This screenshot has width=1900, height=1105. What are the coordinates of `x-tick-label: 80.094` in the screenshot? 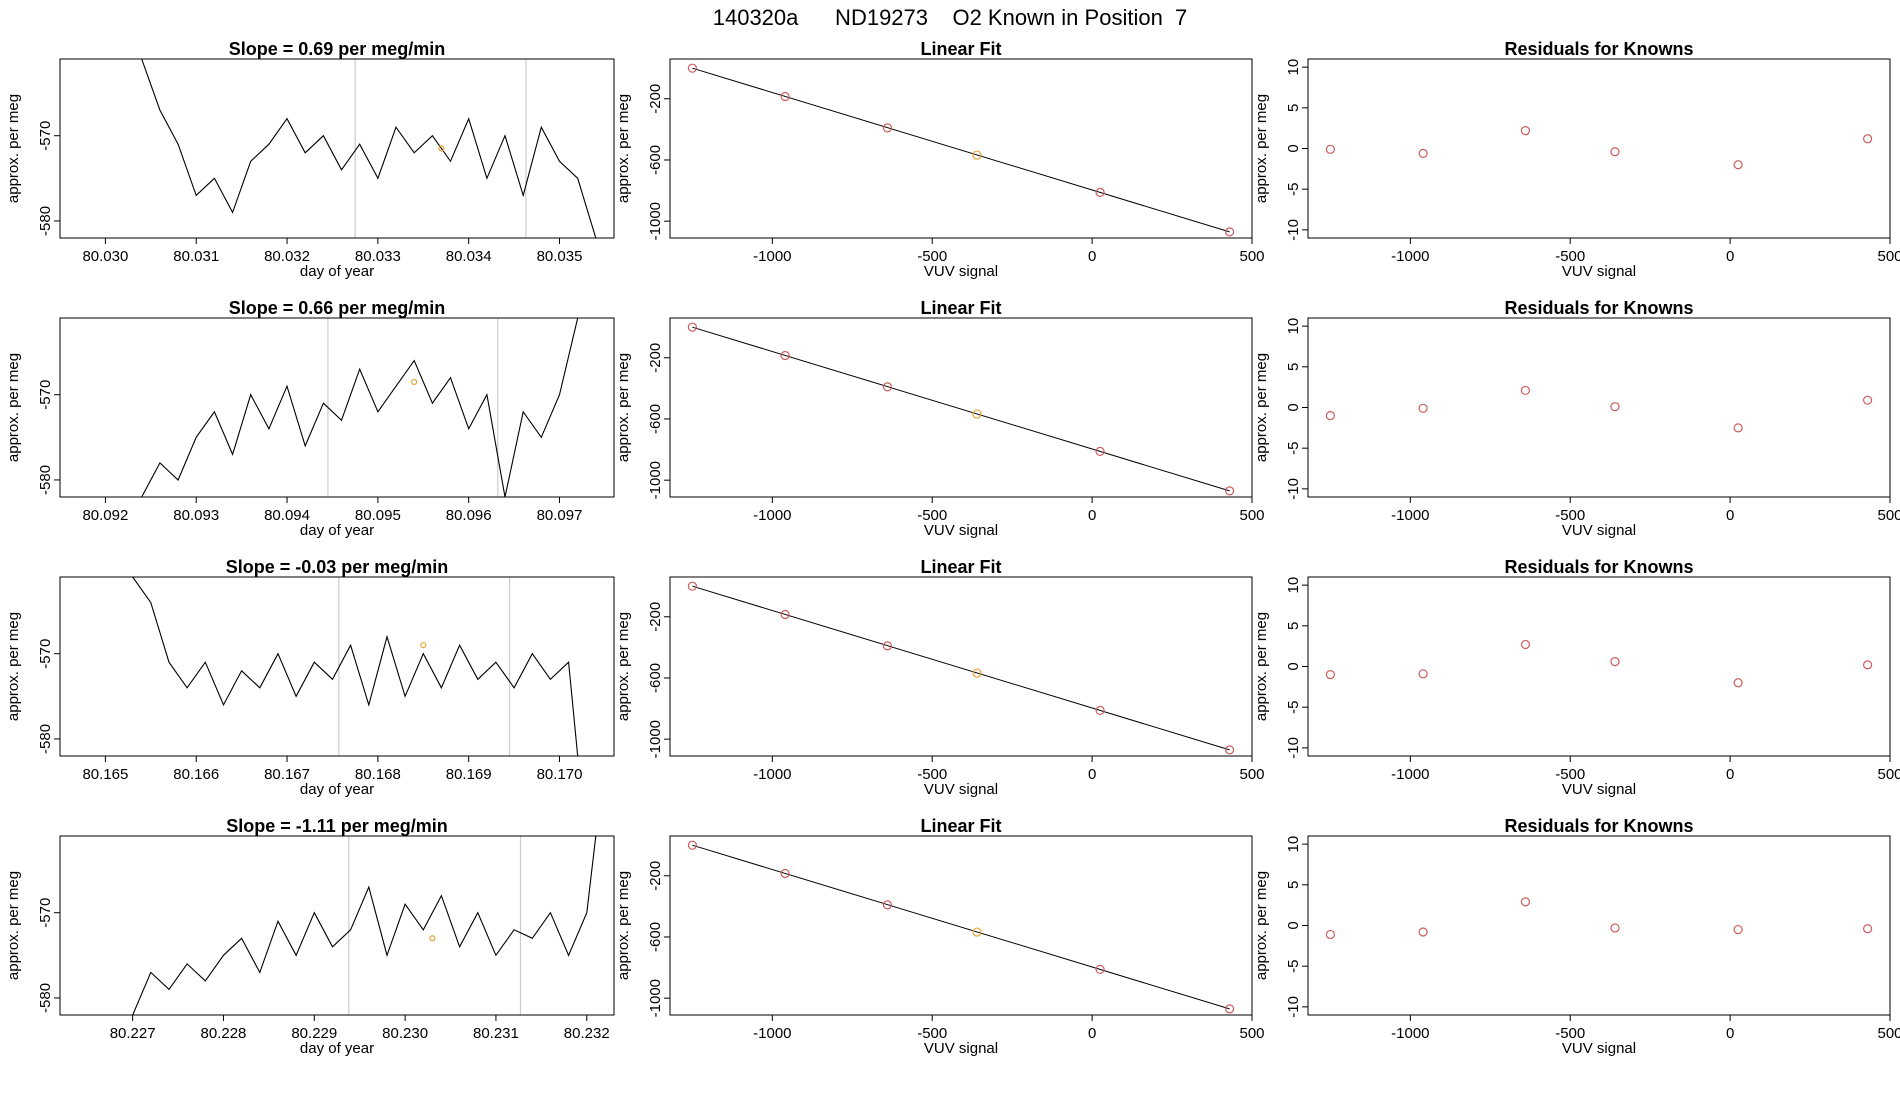 It's located at (287, 515).